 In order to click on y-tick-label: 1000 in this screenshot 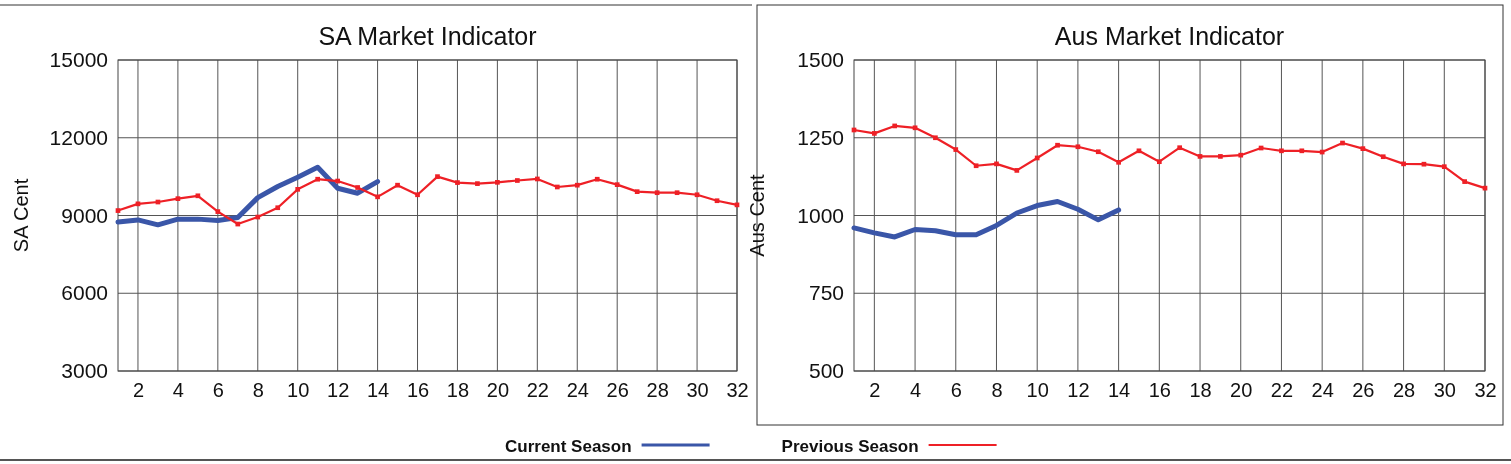, I will do `click(820, 215)`.